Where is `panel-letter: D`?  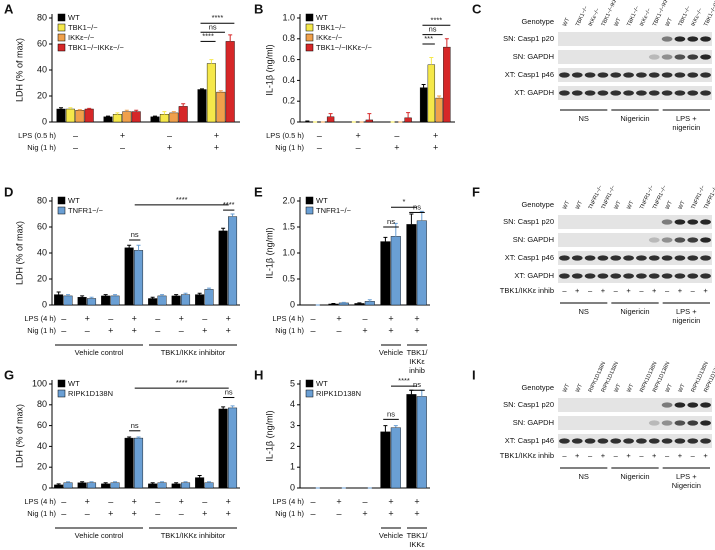 panel-letter: D is located at coordinates (8, 191).